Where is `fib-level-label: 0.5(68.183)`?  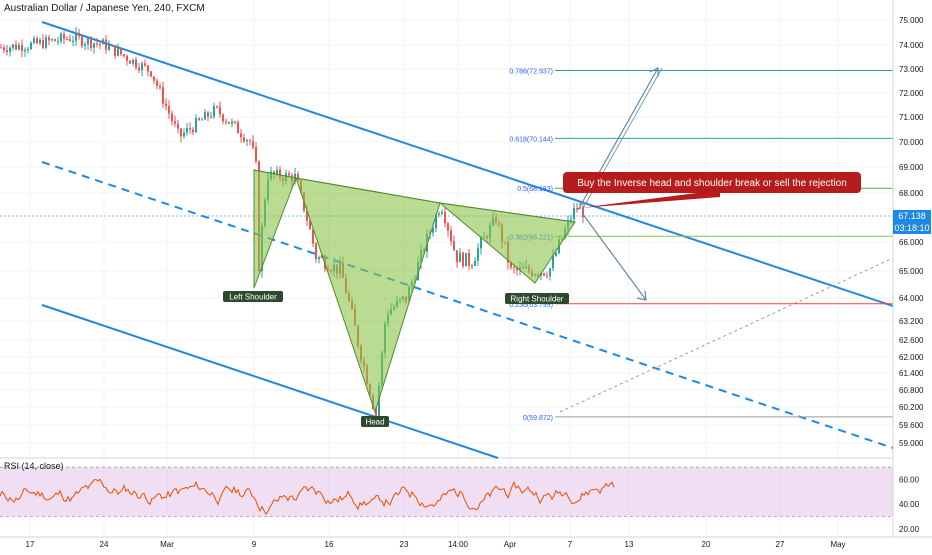 fib-level-label: 0.5(68.183) is located at coordinates (535, 189).